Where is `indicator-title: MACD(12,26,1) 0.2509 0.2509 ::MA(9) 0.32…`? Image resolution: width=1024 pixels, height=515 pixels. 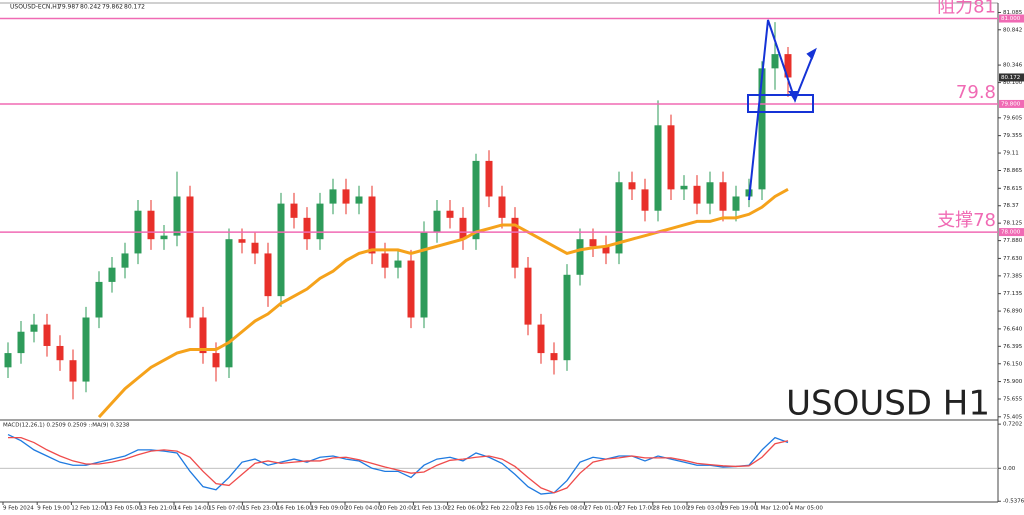 indicator-title: MACD(12,26,1) 0.2509 0.2509 ::MA(9) 0.32… is located at coordinates (66, 426).